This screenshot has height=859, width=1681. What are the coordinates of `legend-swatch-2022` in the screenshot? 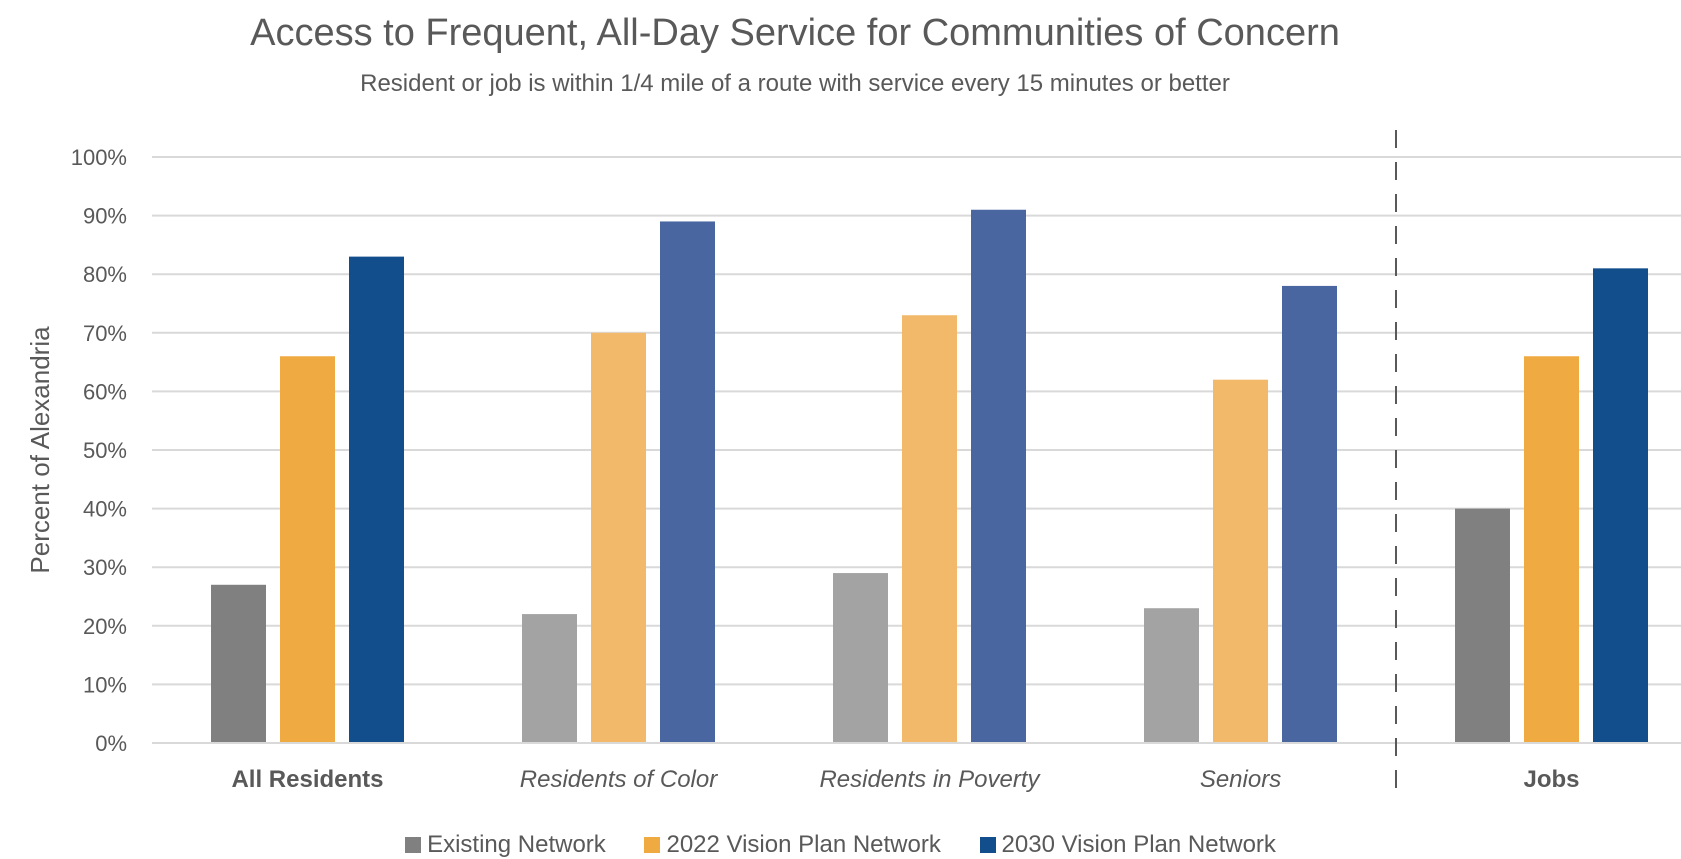 It's located at (652, 844).